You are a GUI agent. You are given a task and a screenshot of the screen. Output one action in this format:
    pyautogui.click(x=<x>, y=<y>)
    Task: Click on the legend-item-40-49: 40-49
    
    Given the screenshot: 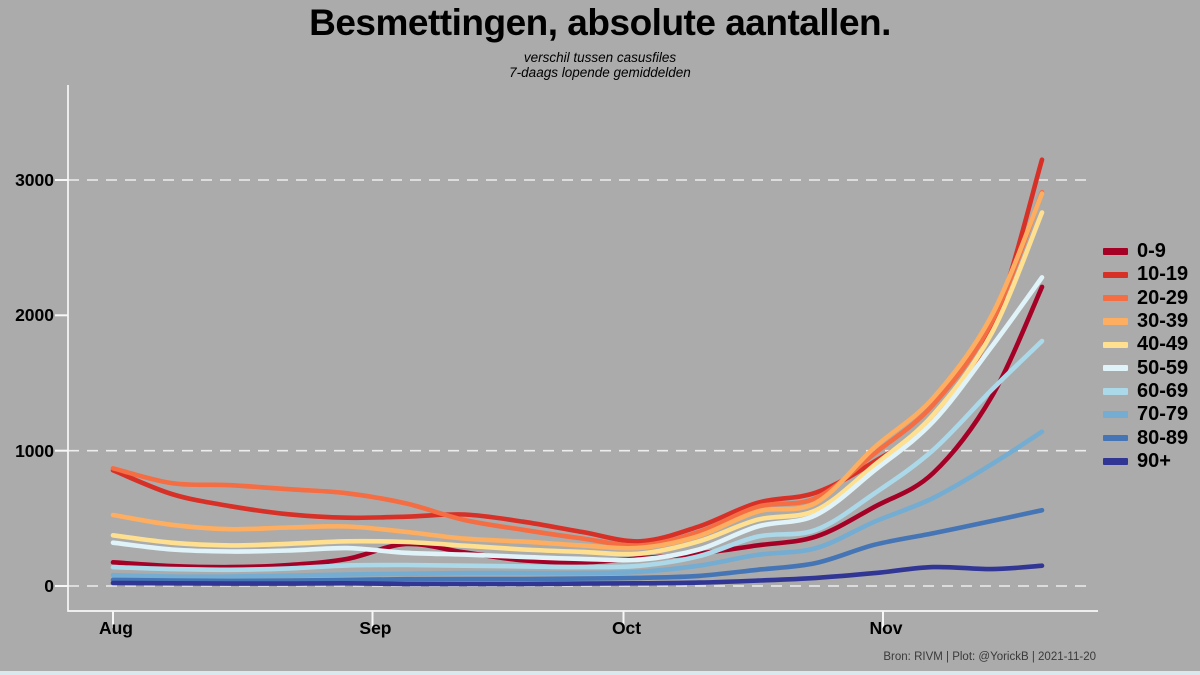 What is the action you would take?
    pyautogui.click(x=1145, y=344)
    